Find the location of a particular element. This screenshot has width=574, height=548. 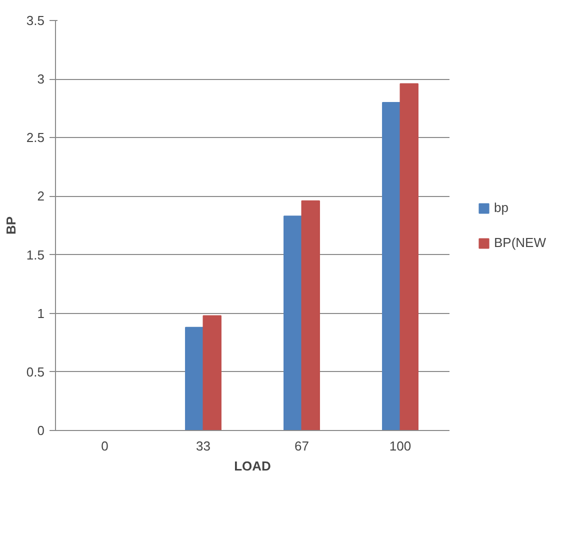

y-tick-label: 3.5 is located at coordinates (35, 20).